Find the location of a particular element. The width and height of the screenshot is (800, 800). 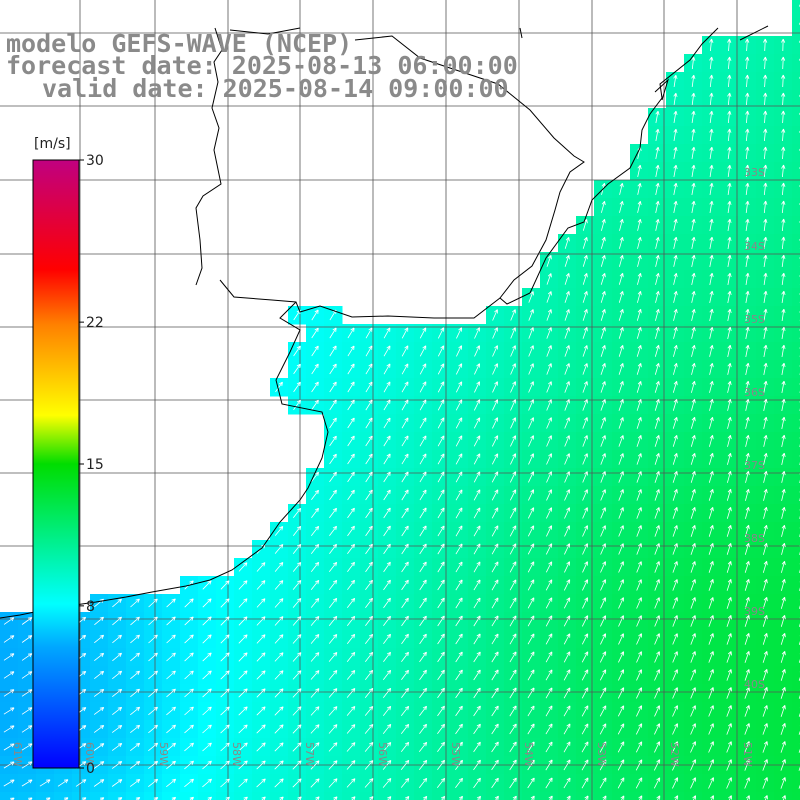

title-valid-date: valid date: 2025-08-14 09:00:00 is located at coordinates (275, 88).